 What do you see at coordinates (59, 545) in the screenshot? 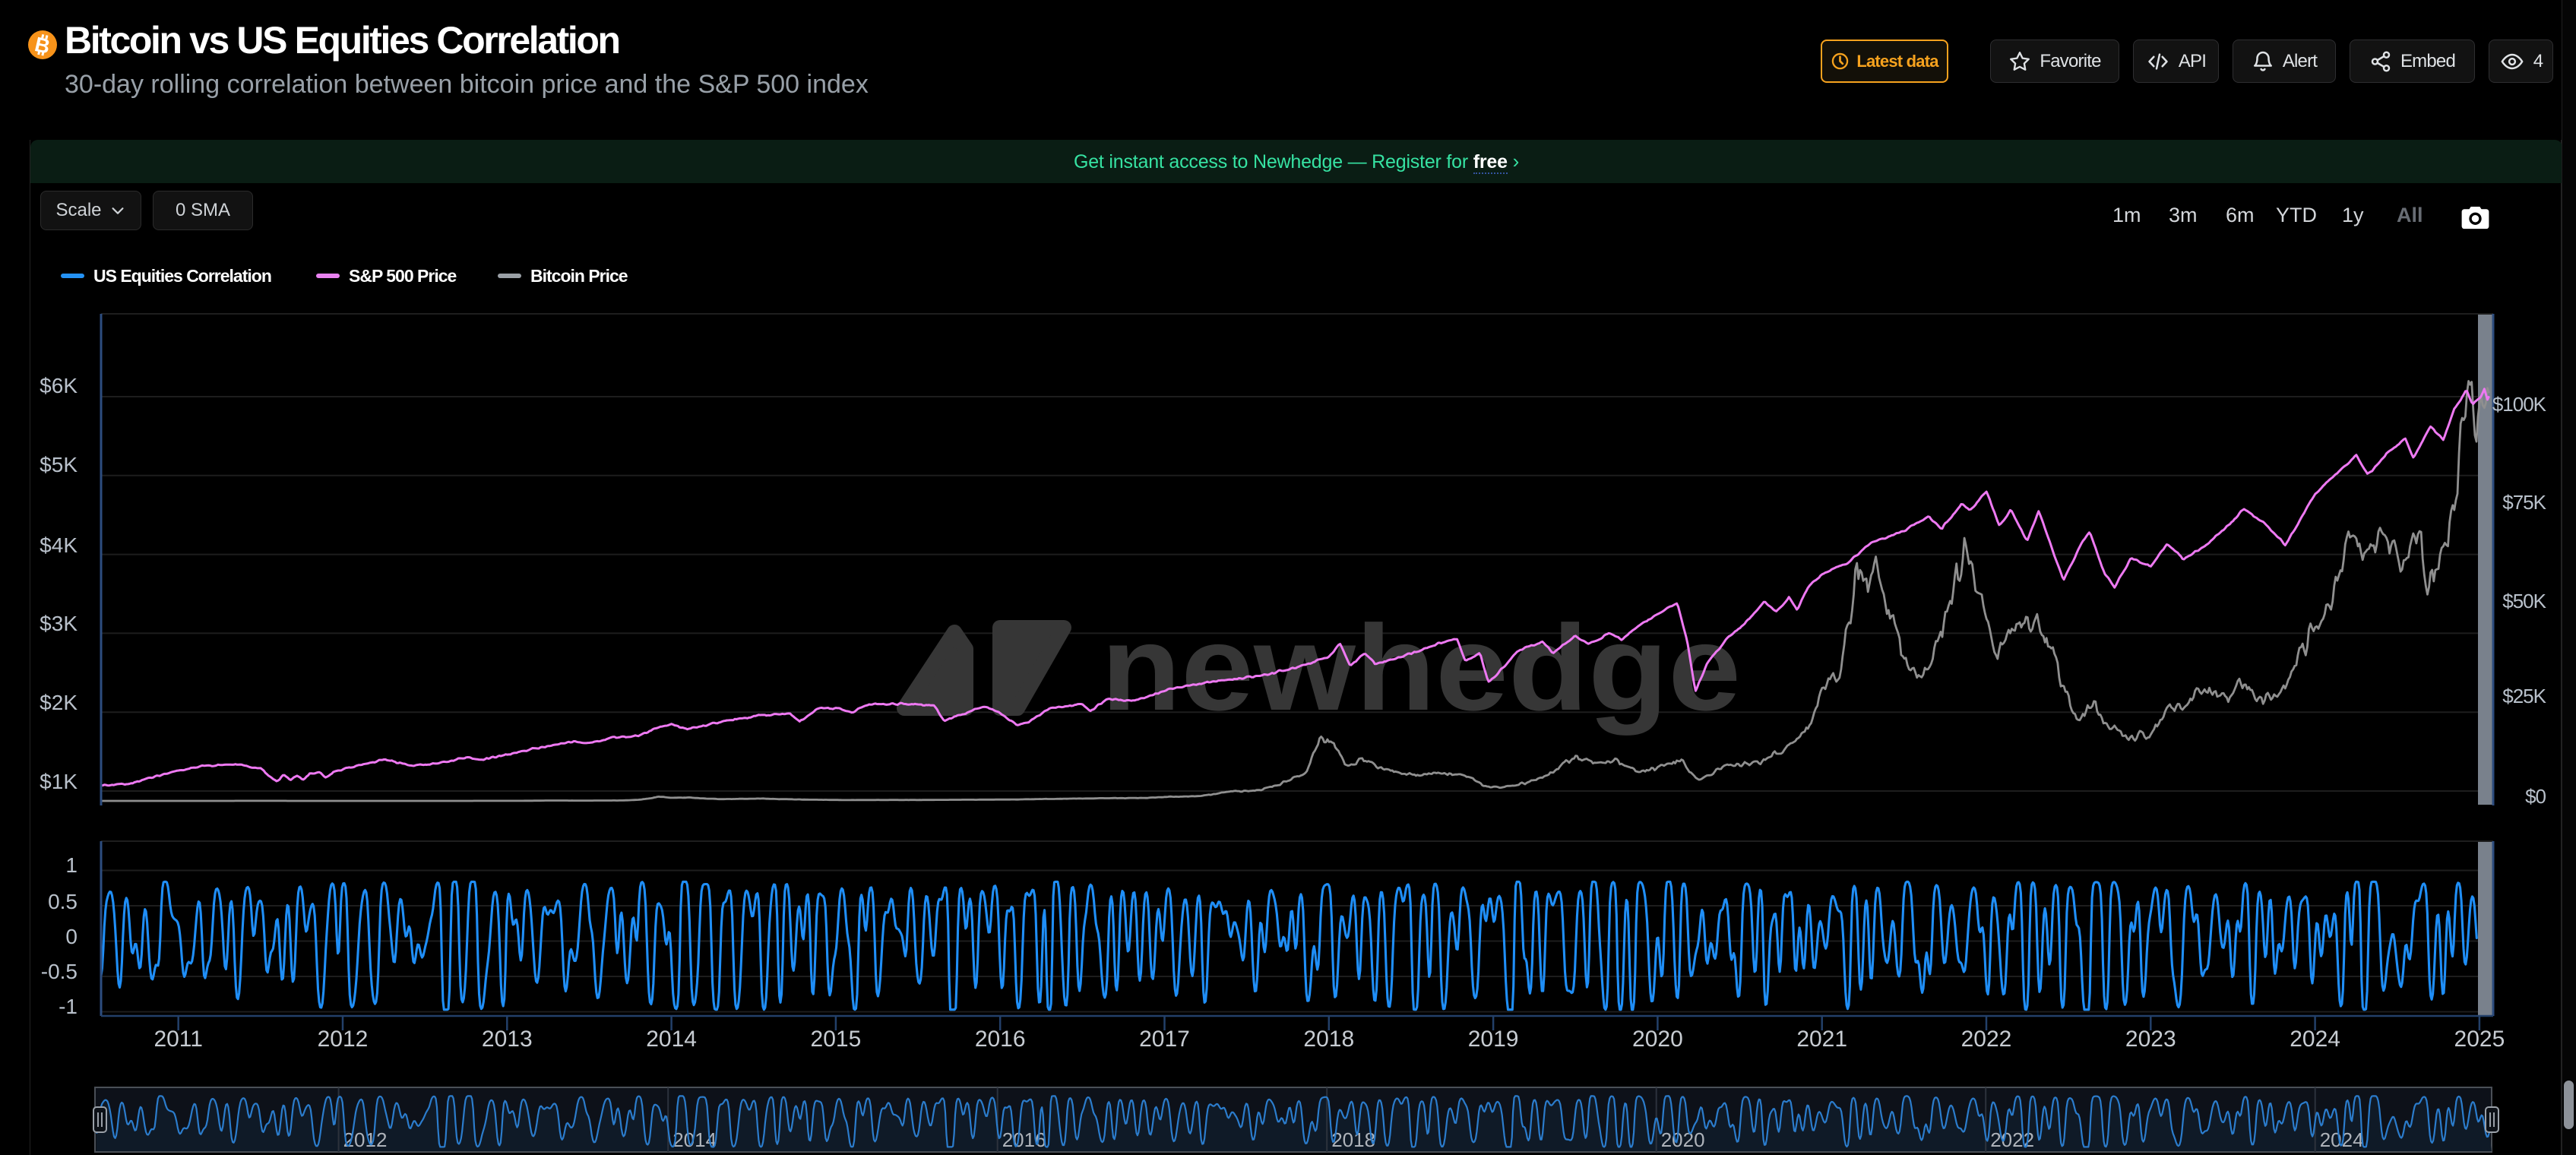
I see `svg-text: $4K` at bounding box center [59, 545].